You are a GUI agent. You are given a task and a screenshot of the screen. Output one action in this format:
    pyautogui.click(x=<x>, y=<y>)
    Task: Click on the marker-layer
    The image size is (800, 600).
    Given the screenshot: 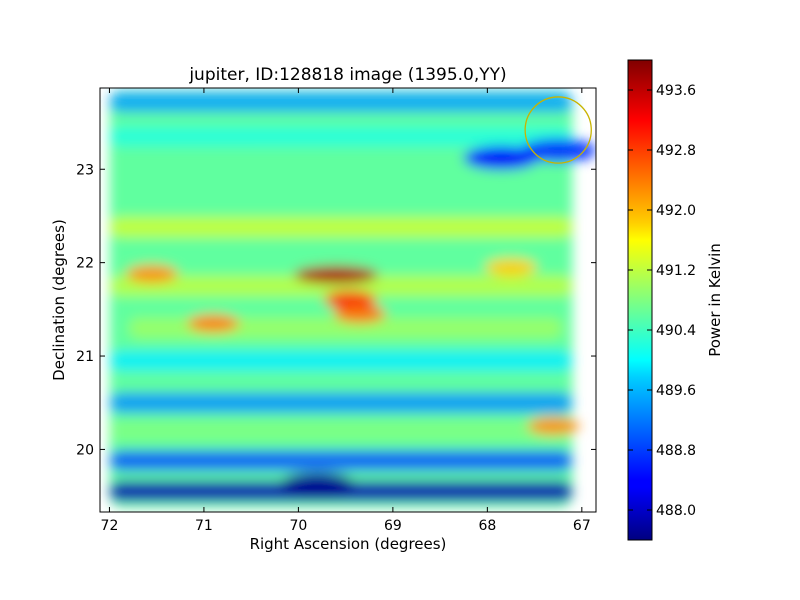 What is the action you would take?
    pyautogui.click(x=558, y=130)
    